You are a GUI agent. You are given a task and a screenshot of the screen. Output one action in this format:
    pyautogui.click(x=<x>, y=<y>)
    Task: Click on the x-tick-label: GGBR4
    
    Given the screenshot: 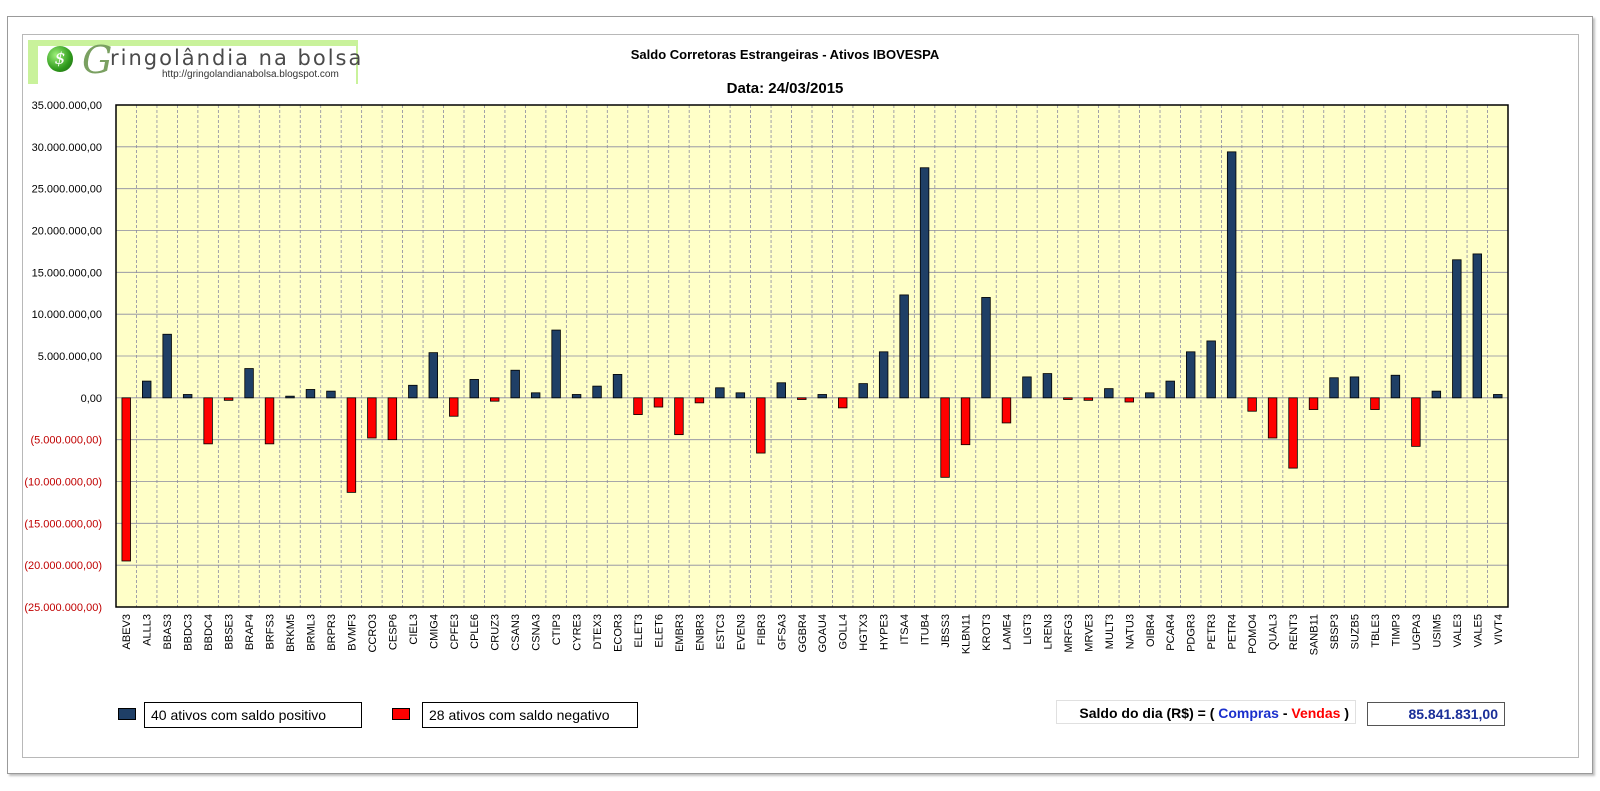 What is the action you would take?
    pyautogui.click(x=803, y=633)
    